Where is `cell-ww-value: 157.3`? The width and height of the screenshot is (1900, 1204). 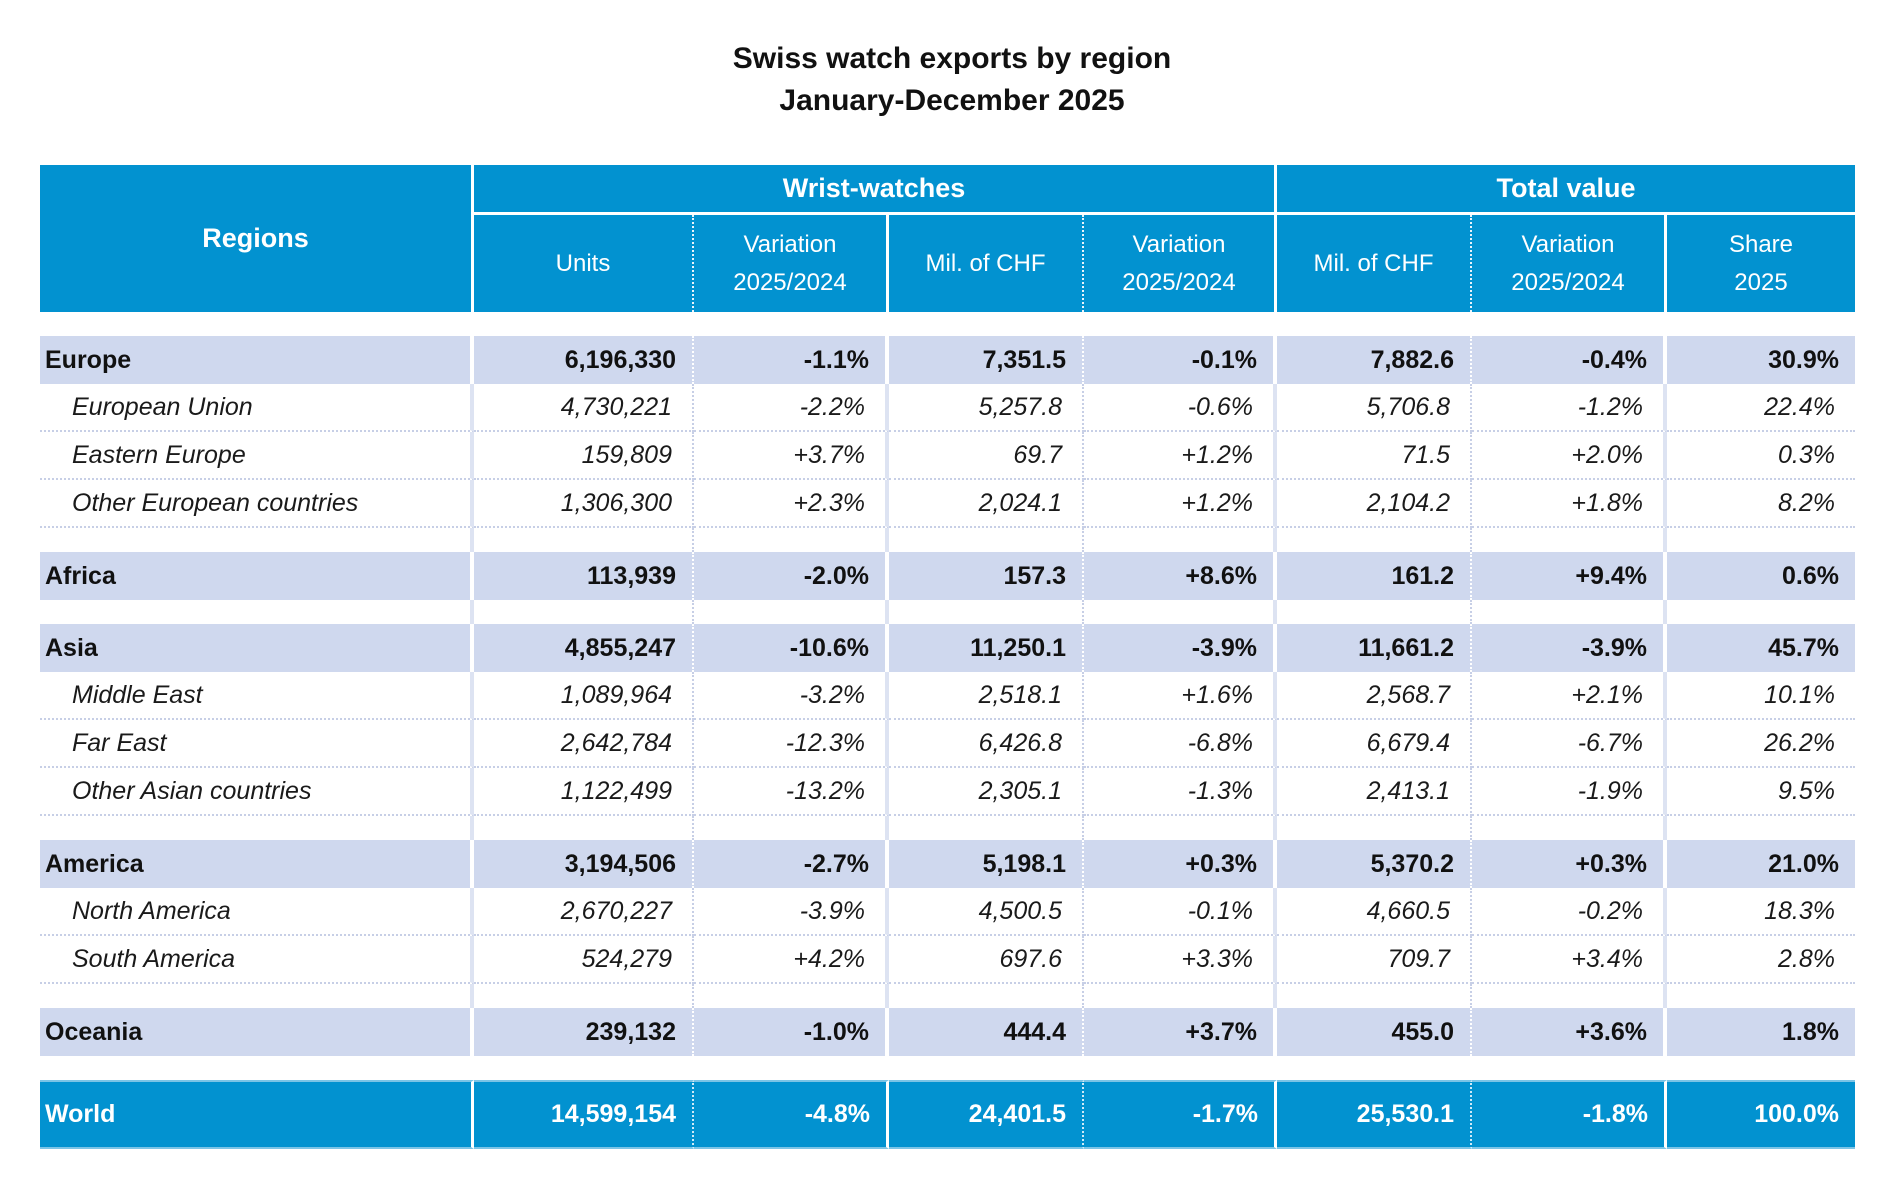
cell-ww-value: 157.3 is located at coordinates (986, 576).